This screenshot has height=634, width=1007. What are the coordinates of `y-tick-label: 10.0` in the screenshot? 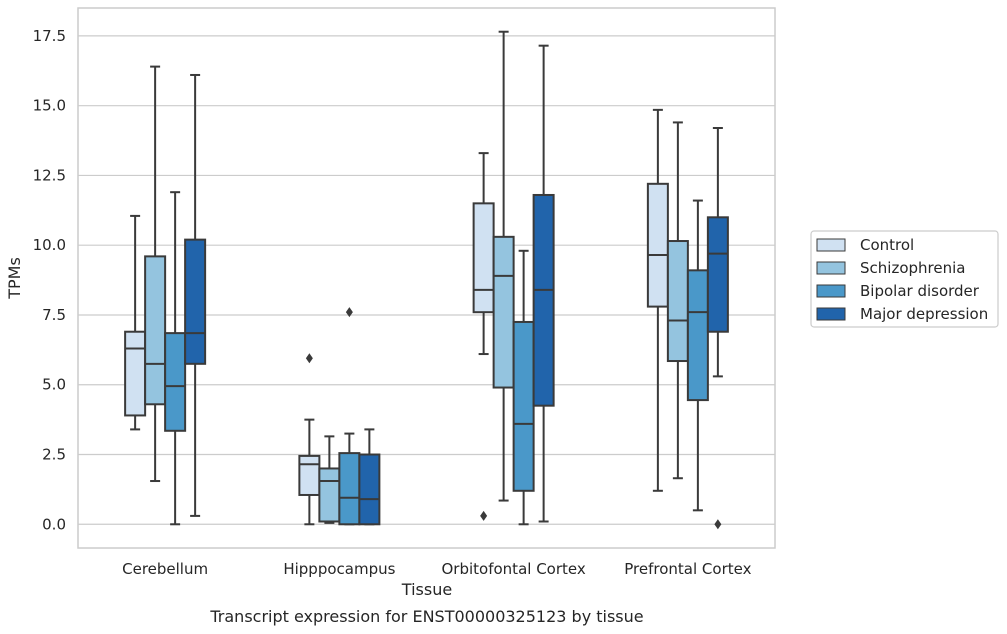 It's located at (49, 245).